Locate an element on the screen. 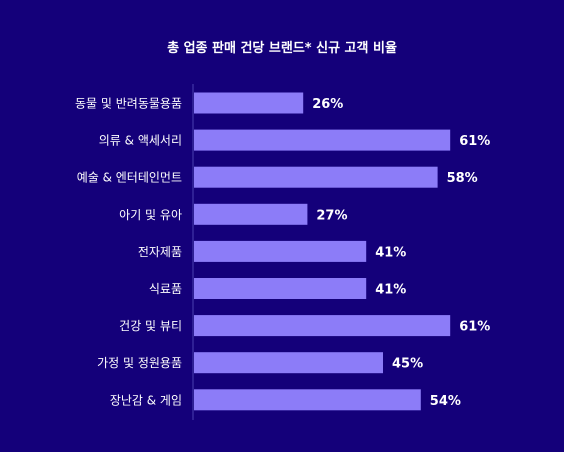  category-label: 식료품 is located at coordinates (165, 289).